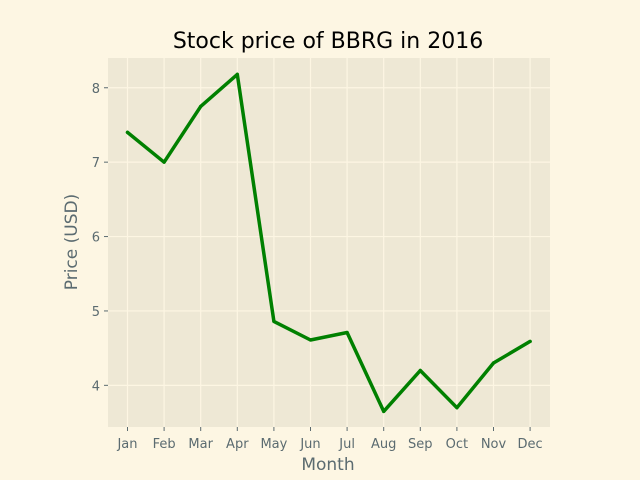 This screenshot has width=640, height=480. Describe the element at coordinates (420, 444) in the screenshot. I see `x-tick-label: Sep` at that location.